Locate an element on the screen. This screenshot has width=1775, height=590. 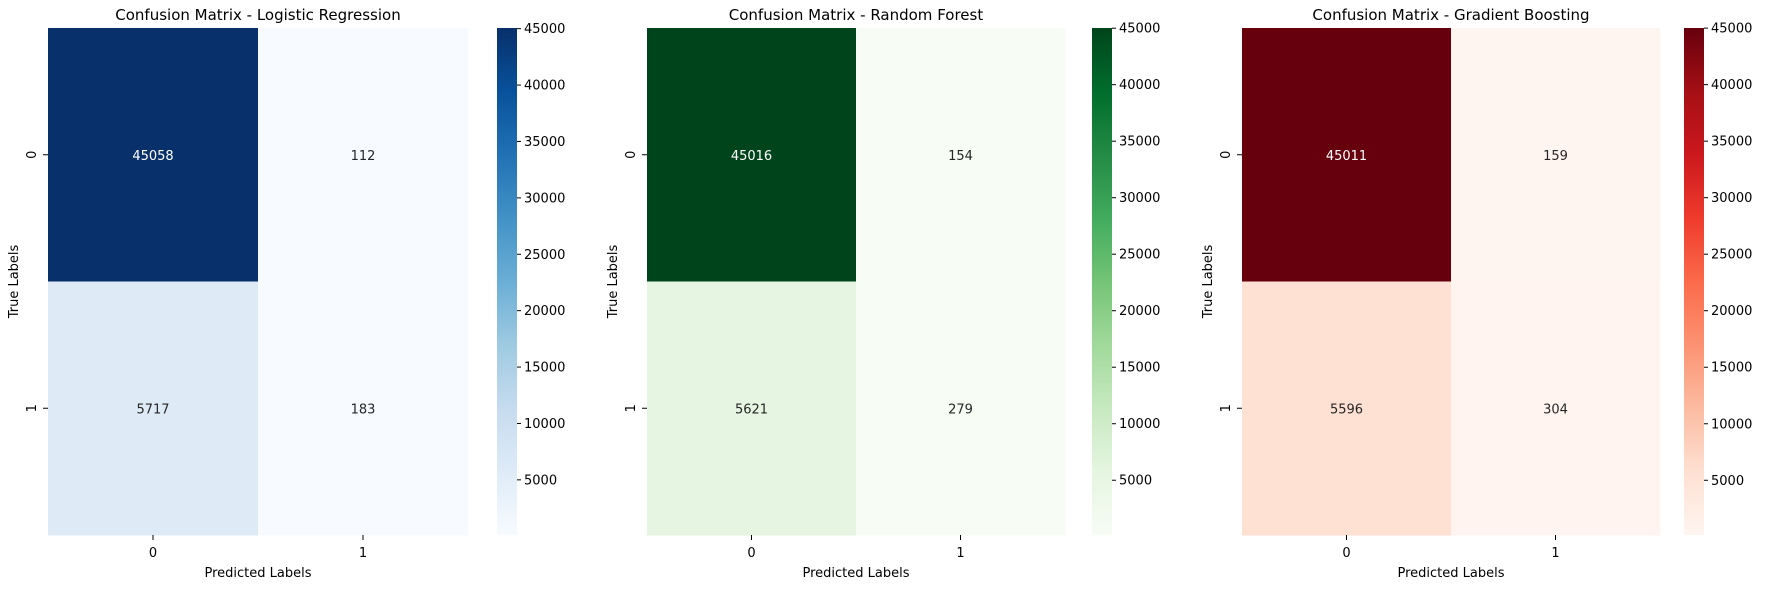
cell-value-label: 154 is located at coordinates (960, 156).